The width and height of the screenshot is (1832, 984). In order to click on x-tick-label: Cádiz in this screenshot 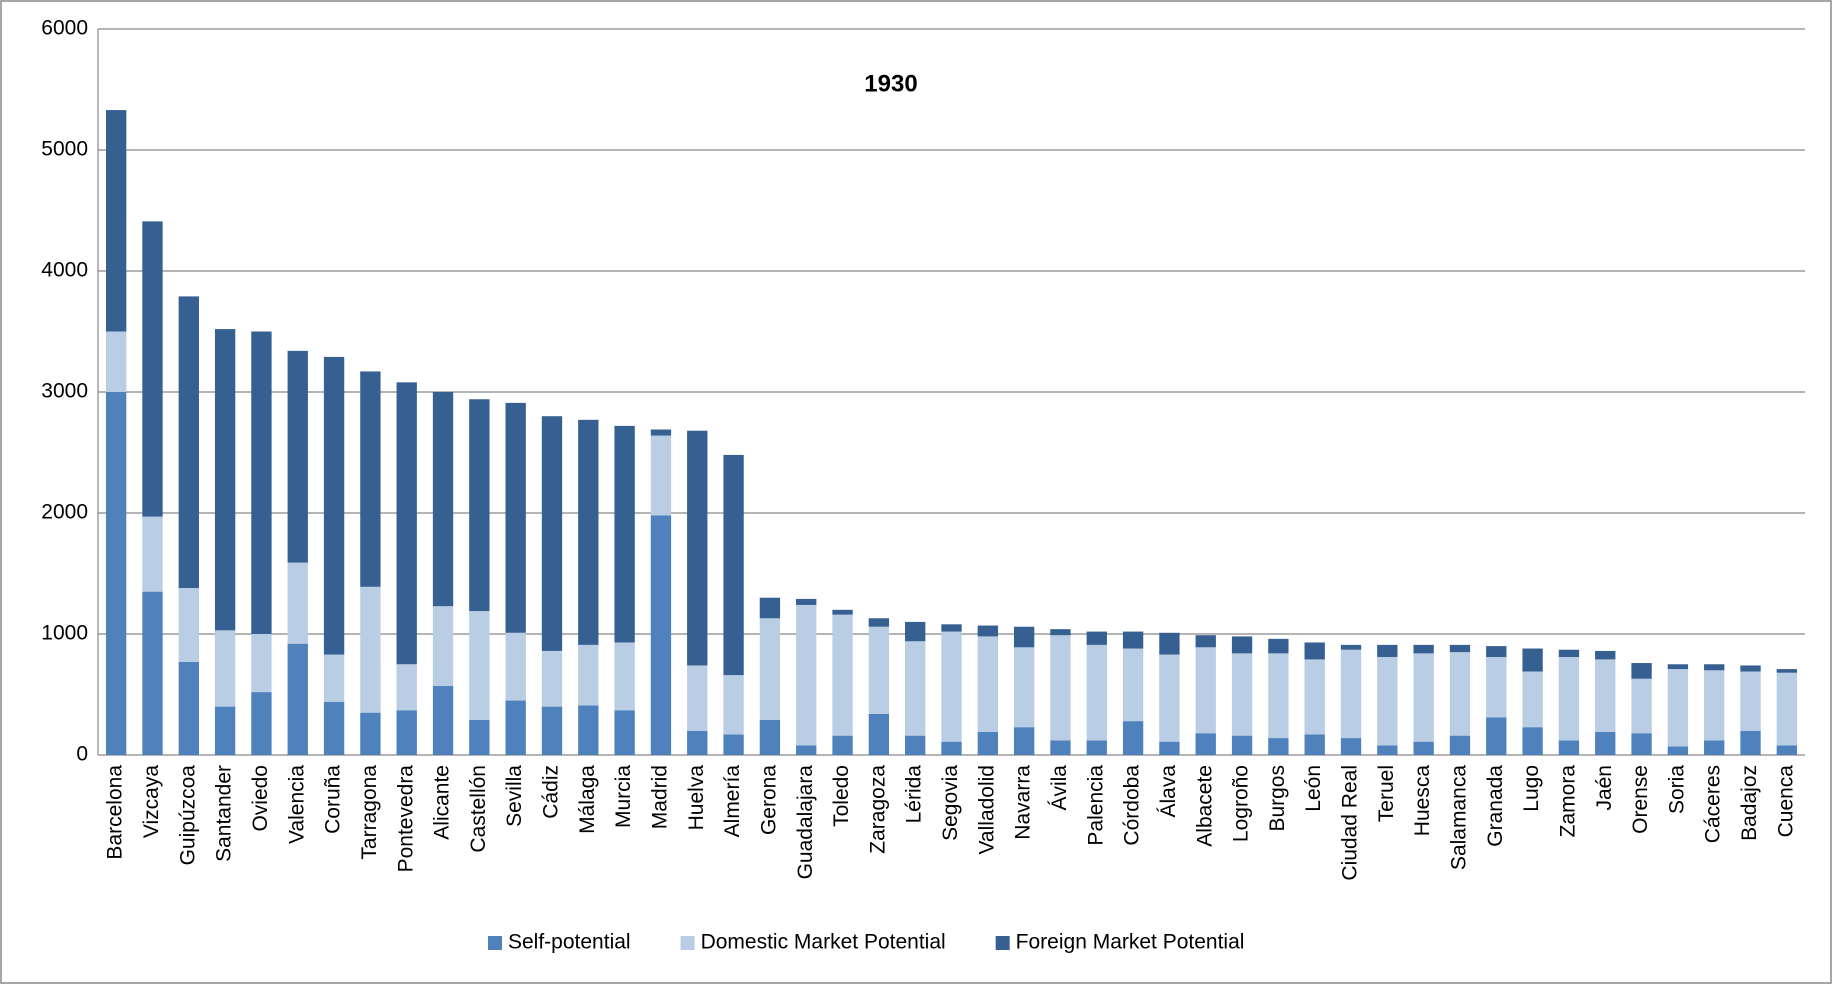, I will do `click(551, 792)`.